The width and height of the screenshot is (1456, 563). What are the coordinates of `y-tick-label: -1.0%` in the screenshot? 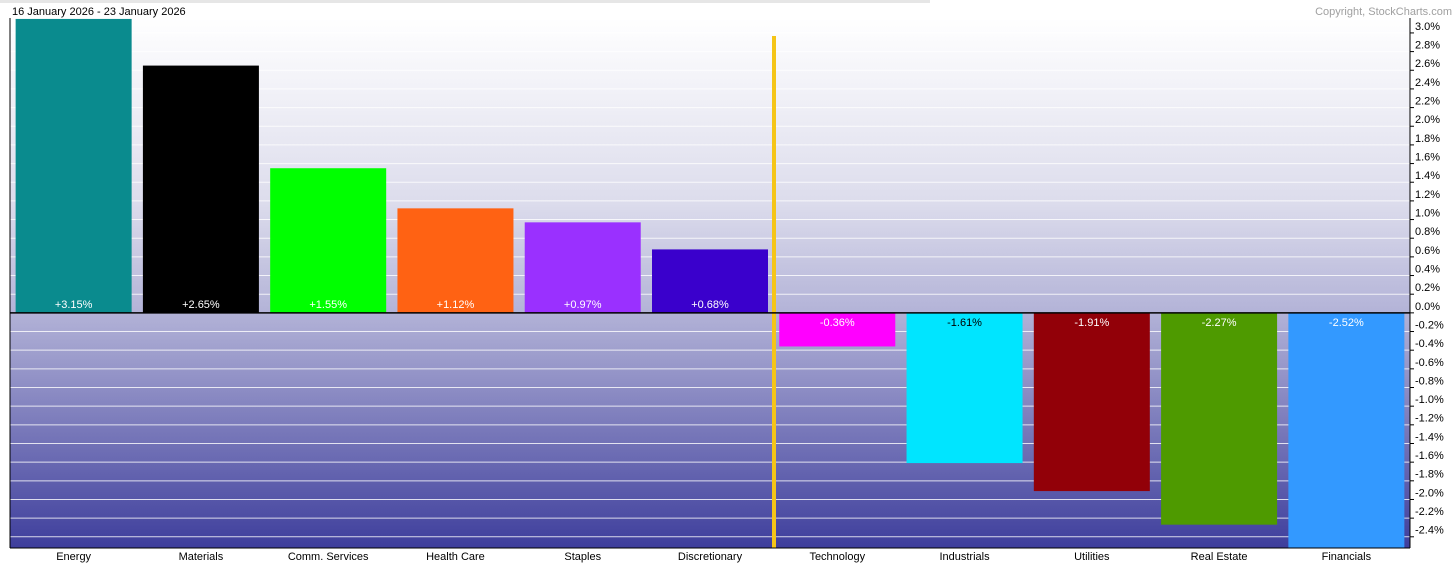 It's located at (1429, 400).